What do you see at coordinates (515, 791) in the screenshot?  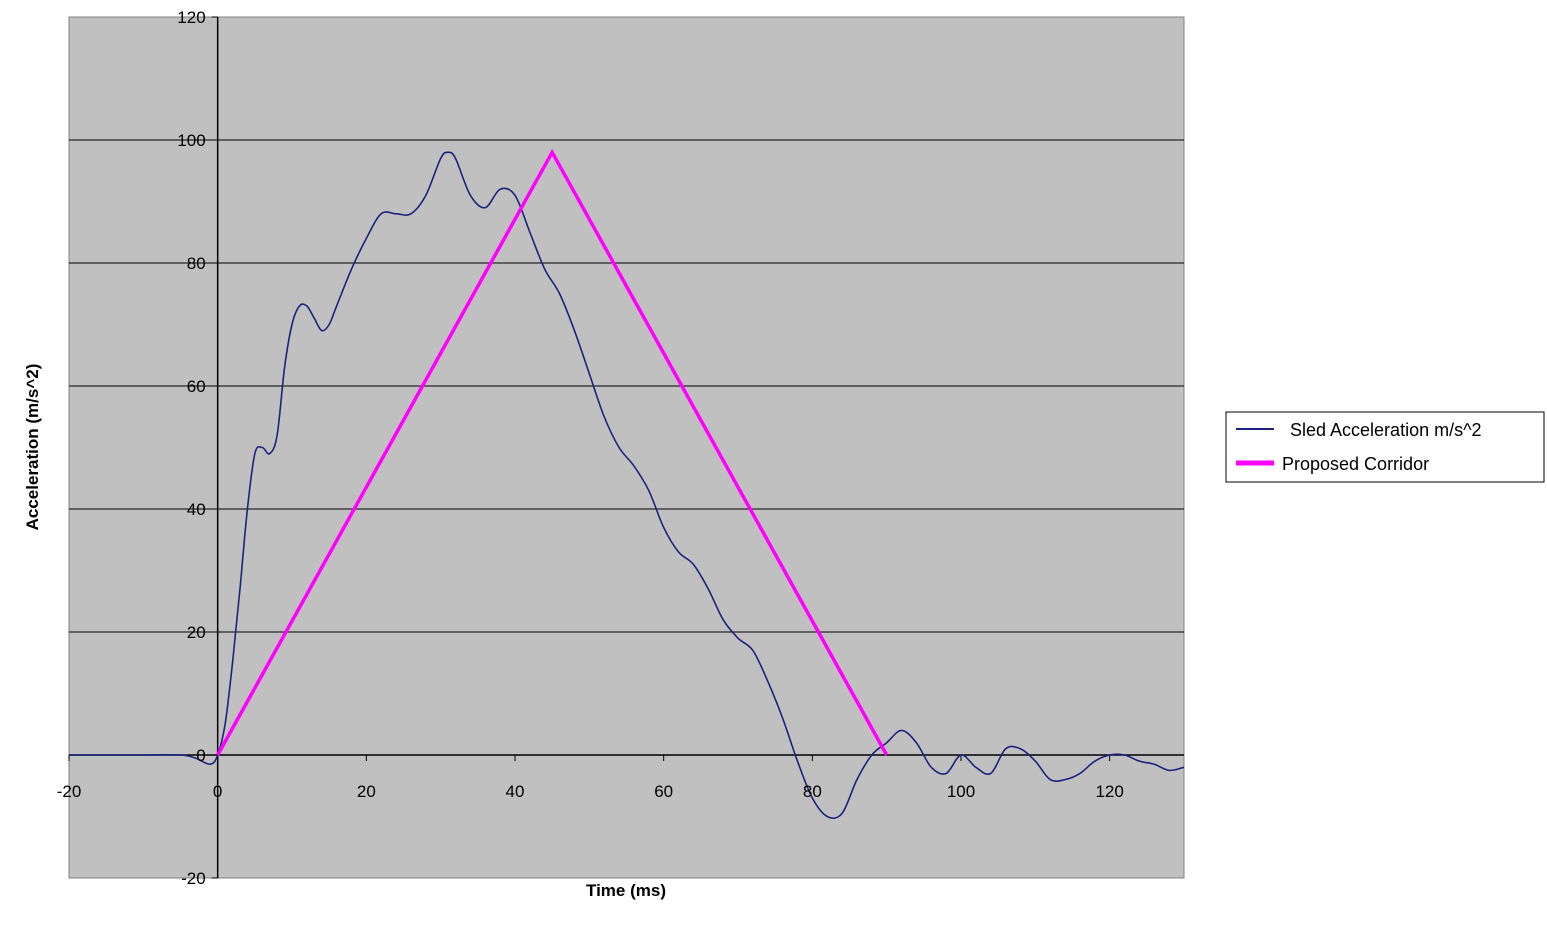 I see `x-tick-label: 40` at bounding box center [515, 791].